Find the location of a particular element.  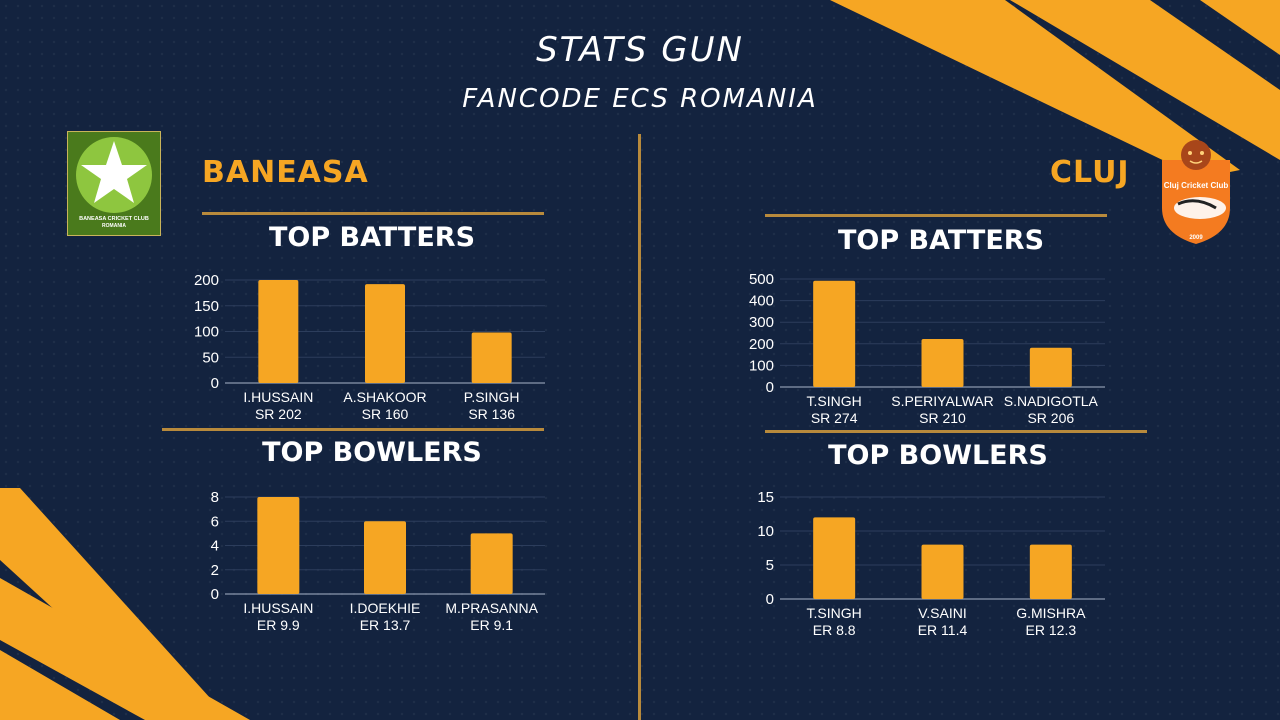

y-tick-label: 4 is located at coordinates (215, 546).